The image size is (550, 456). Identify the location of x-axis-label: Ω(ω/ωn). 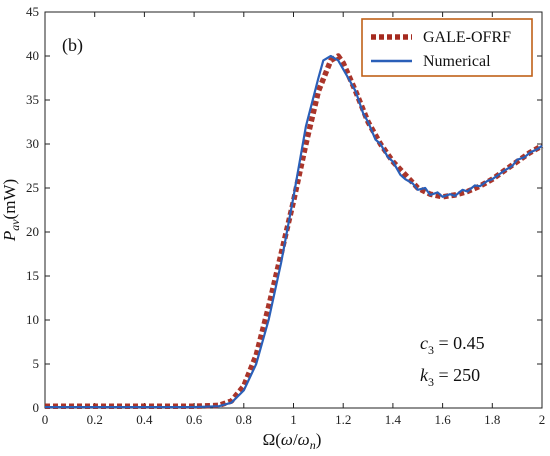
(292, 441).